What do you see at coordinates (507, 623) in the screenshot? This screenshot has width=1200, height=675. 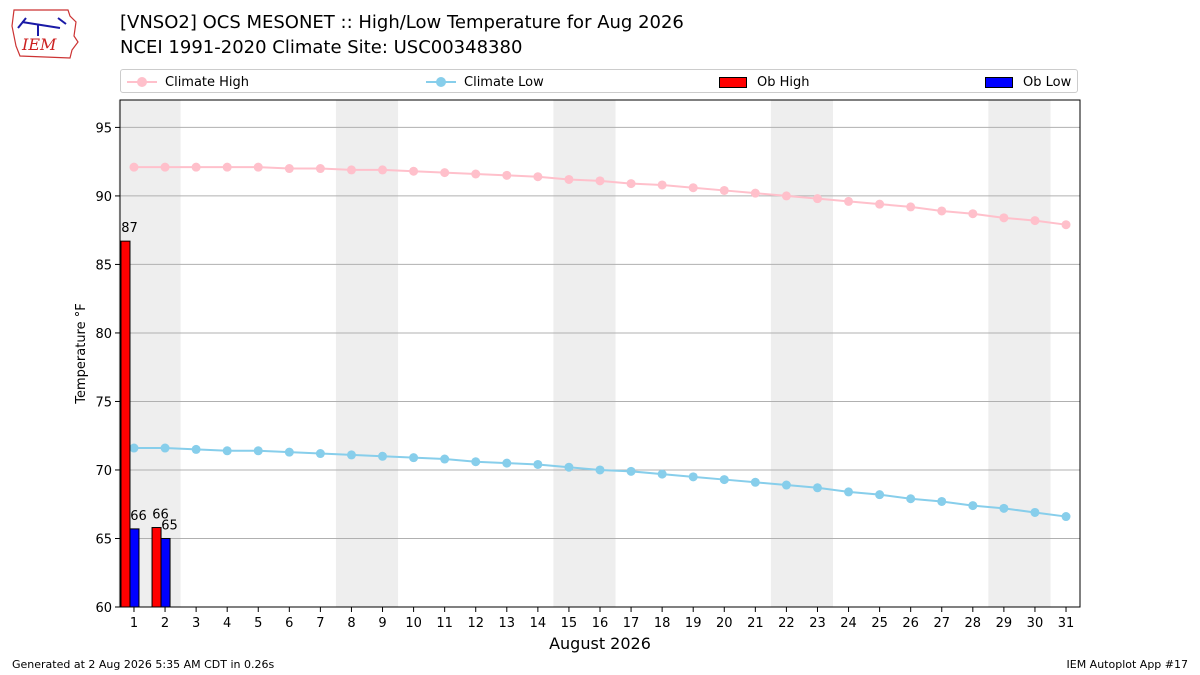 I see `x-tick-label: 13` at bounding box center [507, 623].